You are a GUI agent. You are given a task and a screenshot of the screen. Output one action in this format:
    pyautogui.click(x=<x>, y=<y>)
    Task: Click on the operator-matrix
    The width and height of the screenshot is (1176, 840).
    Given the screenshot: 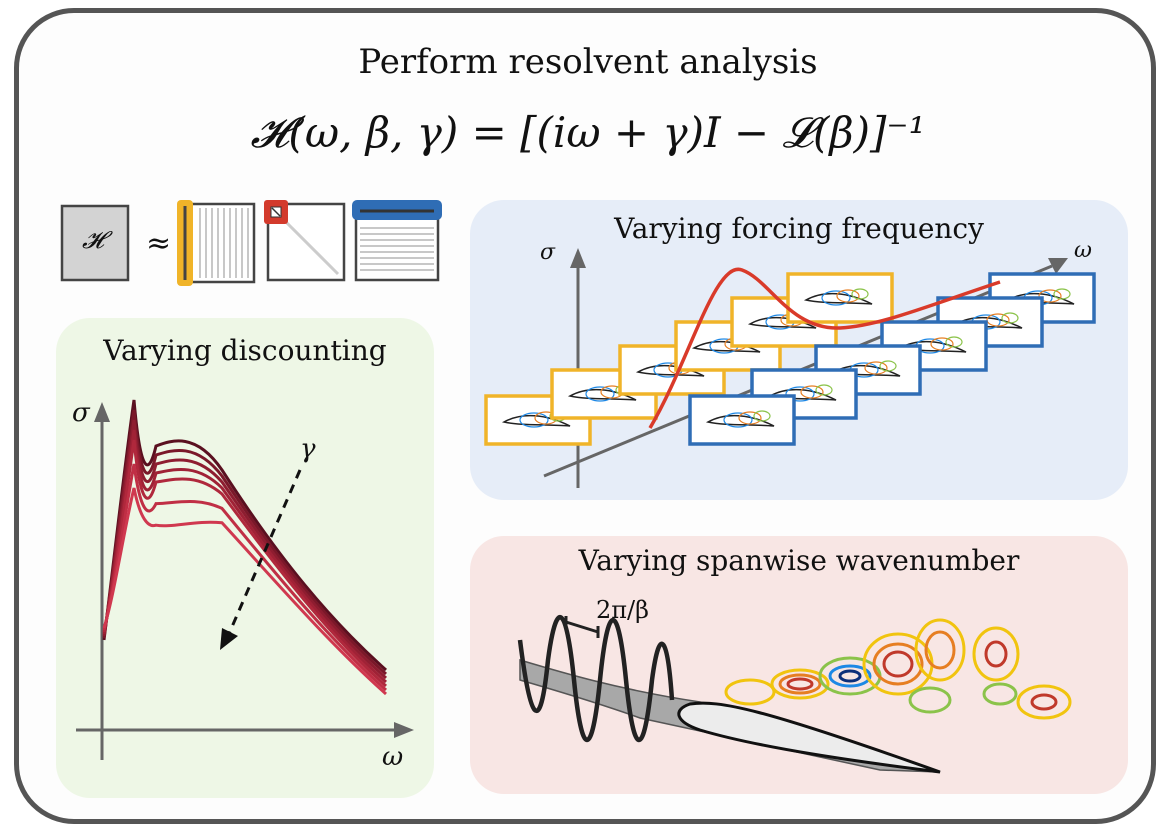 What is the action you would take?
    pyautogui.click(x=95, y=243)
    